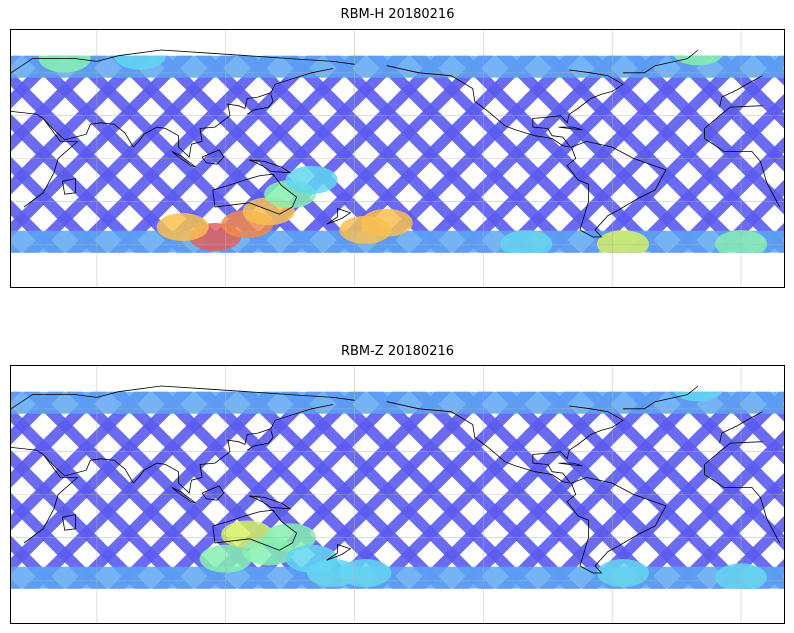 The height and width of the screenshot is (633, 794). What do you see at coordinates (397, 351) in the screenshot?
I see `panel-title-2: RBM-Z 20180216` at bounding box center [397, 351].